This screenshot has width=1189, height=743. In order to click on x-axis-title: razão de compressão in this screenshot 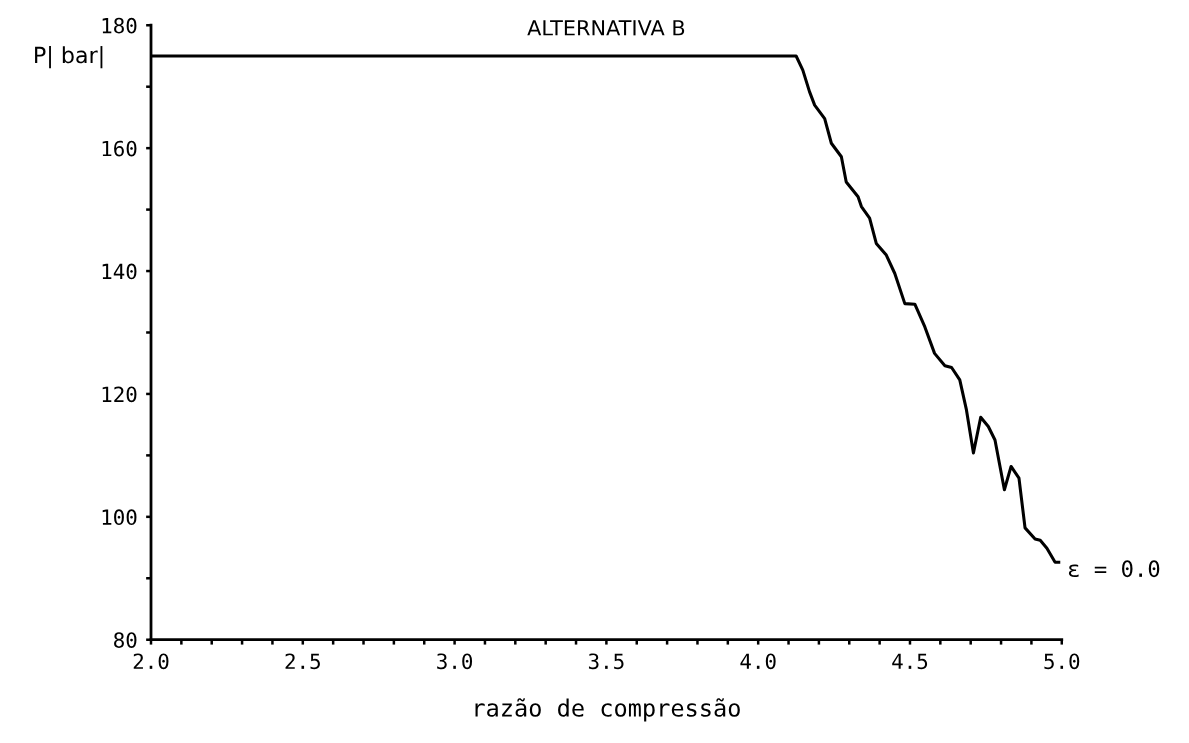, I will do `click(607, 710)`.